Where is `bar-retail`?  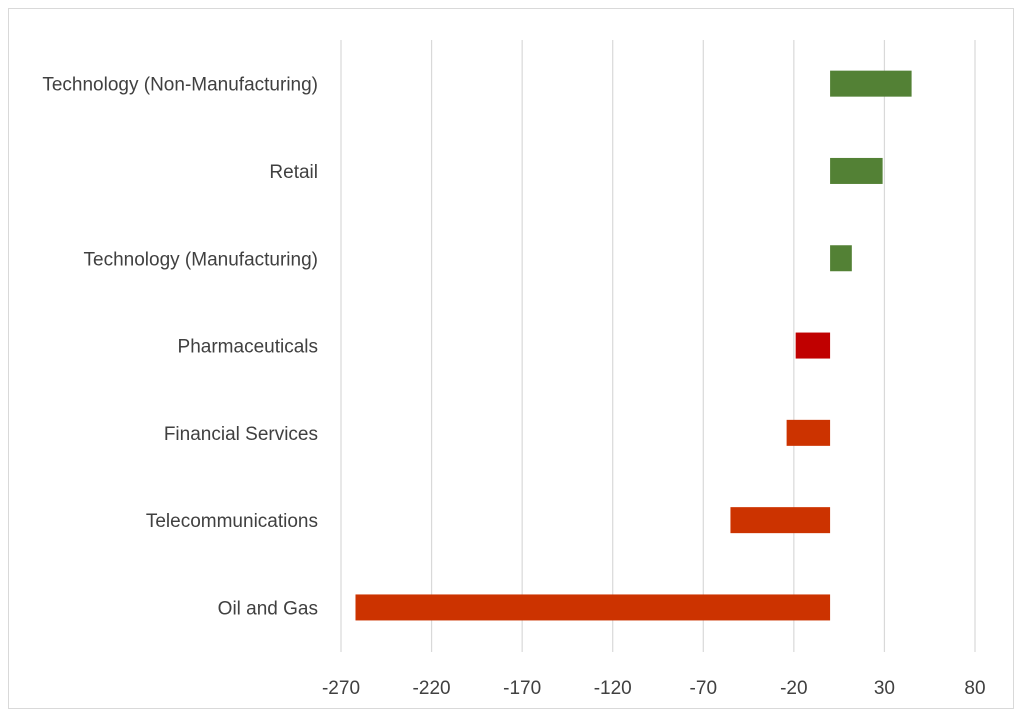 bar-retail is located at coordinates (856, 170).